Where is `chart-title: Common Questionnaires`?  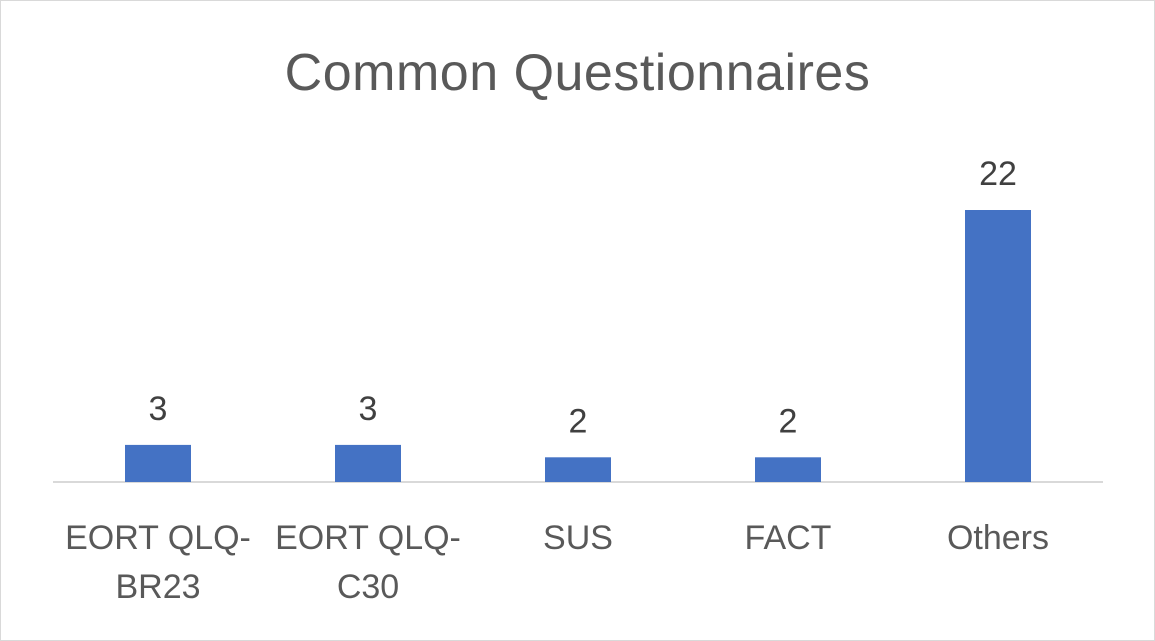 chart-title: Common Questionnaires is located at coordinates (577, 73).